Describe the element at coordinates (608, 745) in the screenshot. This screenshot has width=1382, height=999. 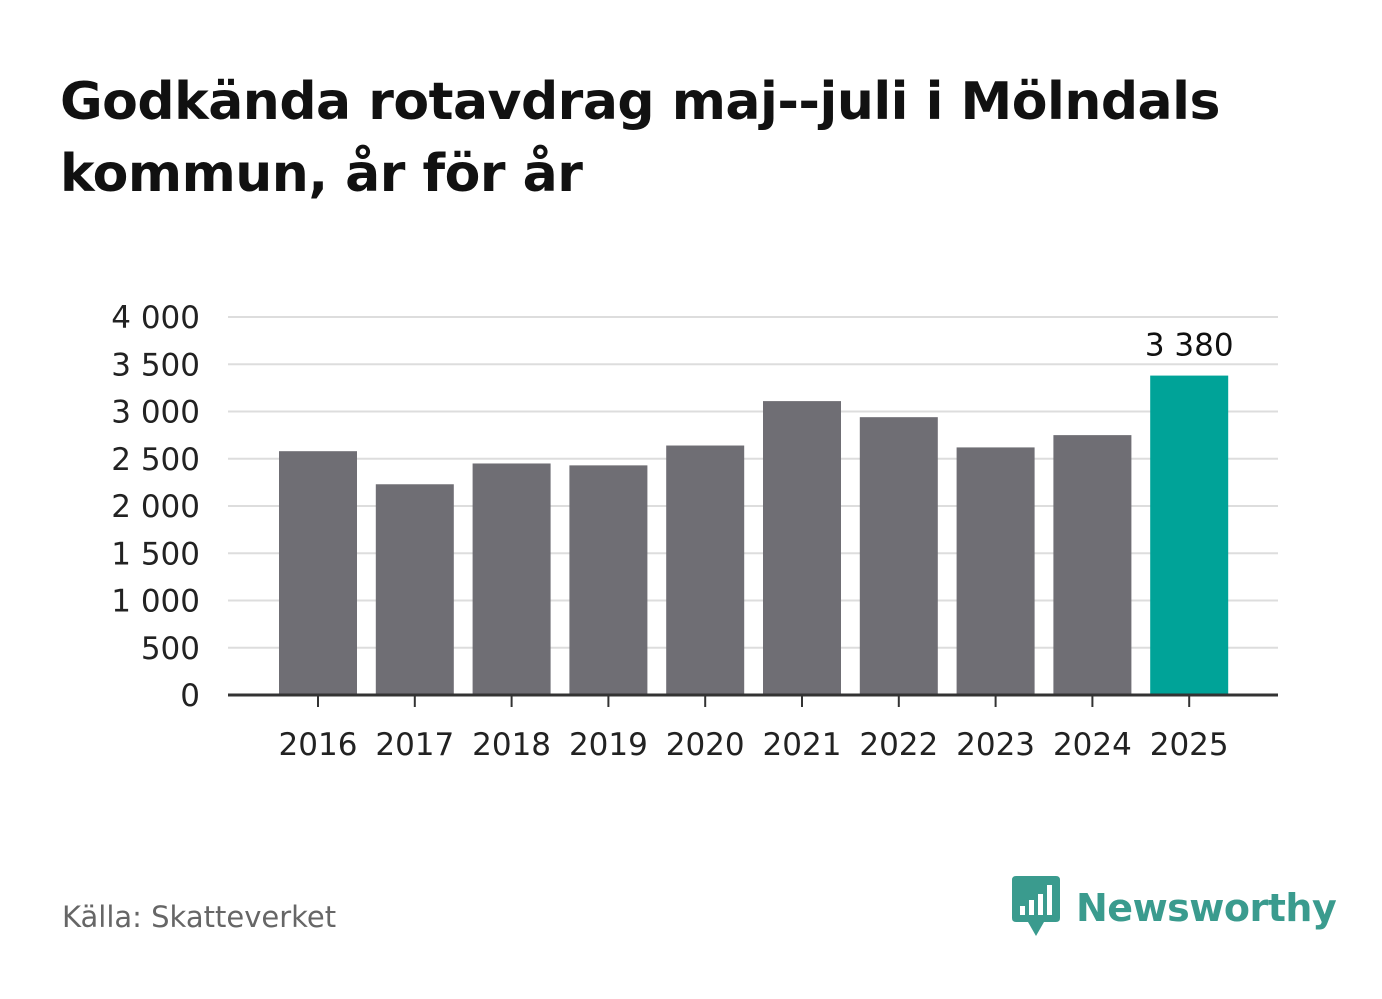
I see `x-tick-label: 2019` at that location.